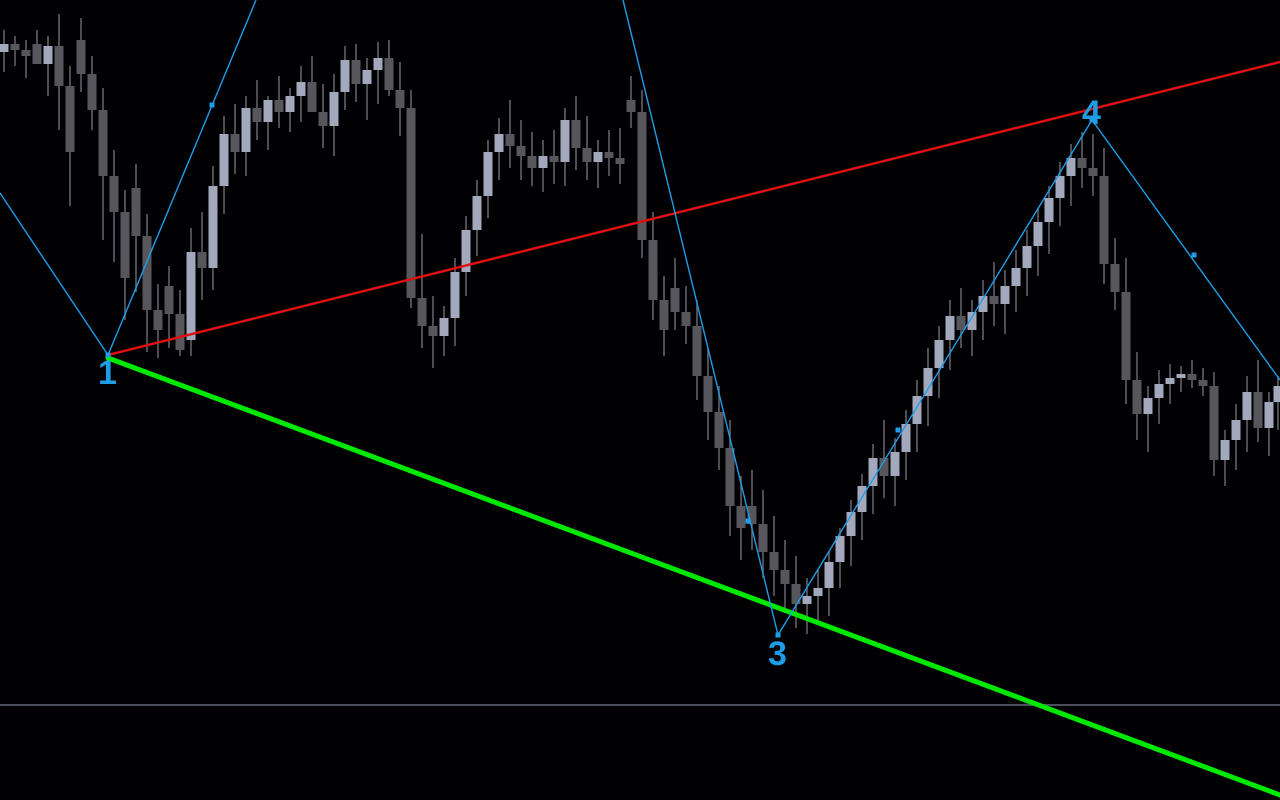  Describe the element at coordinates (777, 654) in the screenshot. I see `wave-label-3: 3` at that location.